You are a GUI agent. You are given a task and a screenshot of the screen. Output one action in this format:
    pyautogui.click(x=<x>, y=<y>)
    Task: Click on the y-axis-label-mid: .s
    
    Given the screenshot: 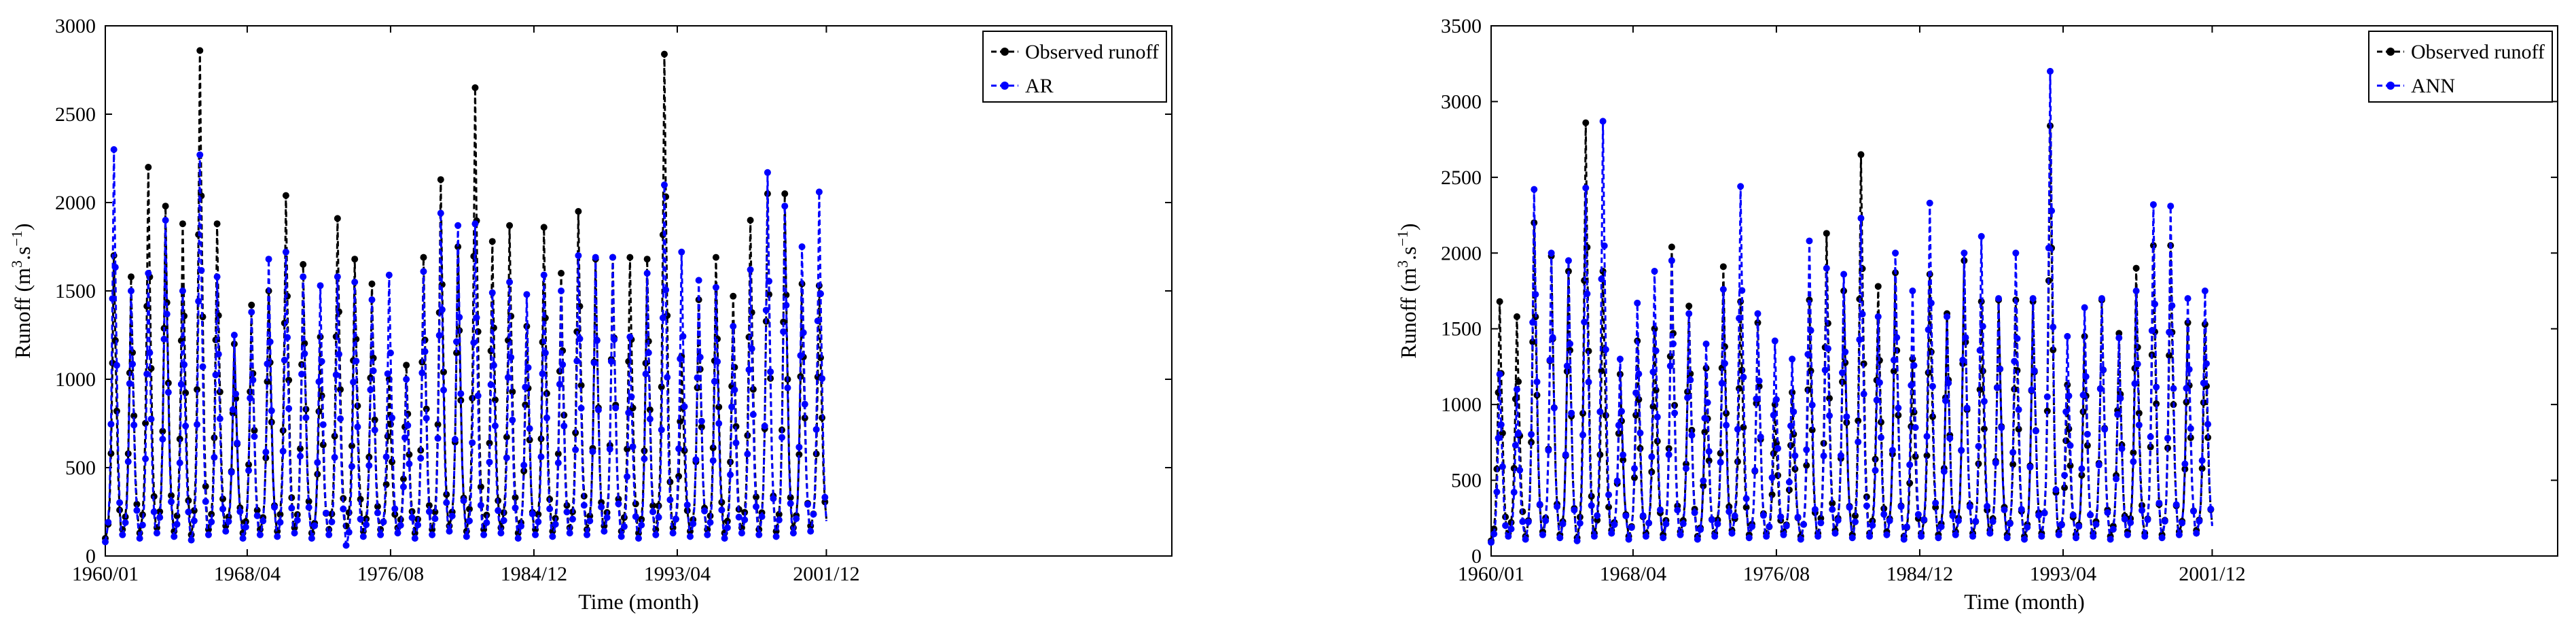 What is the action you would take?
    pyautogui.click(x=1408, y=253)
    